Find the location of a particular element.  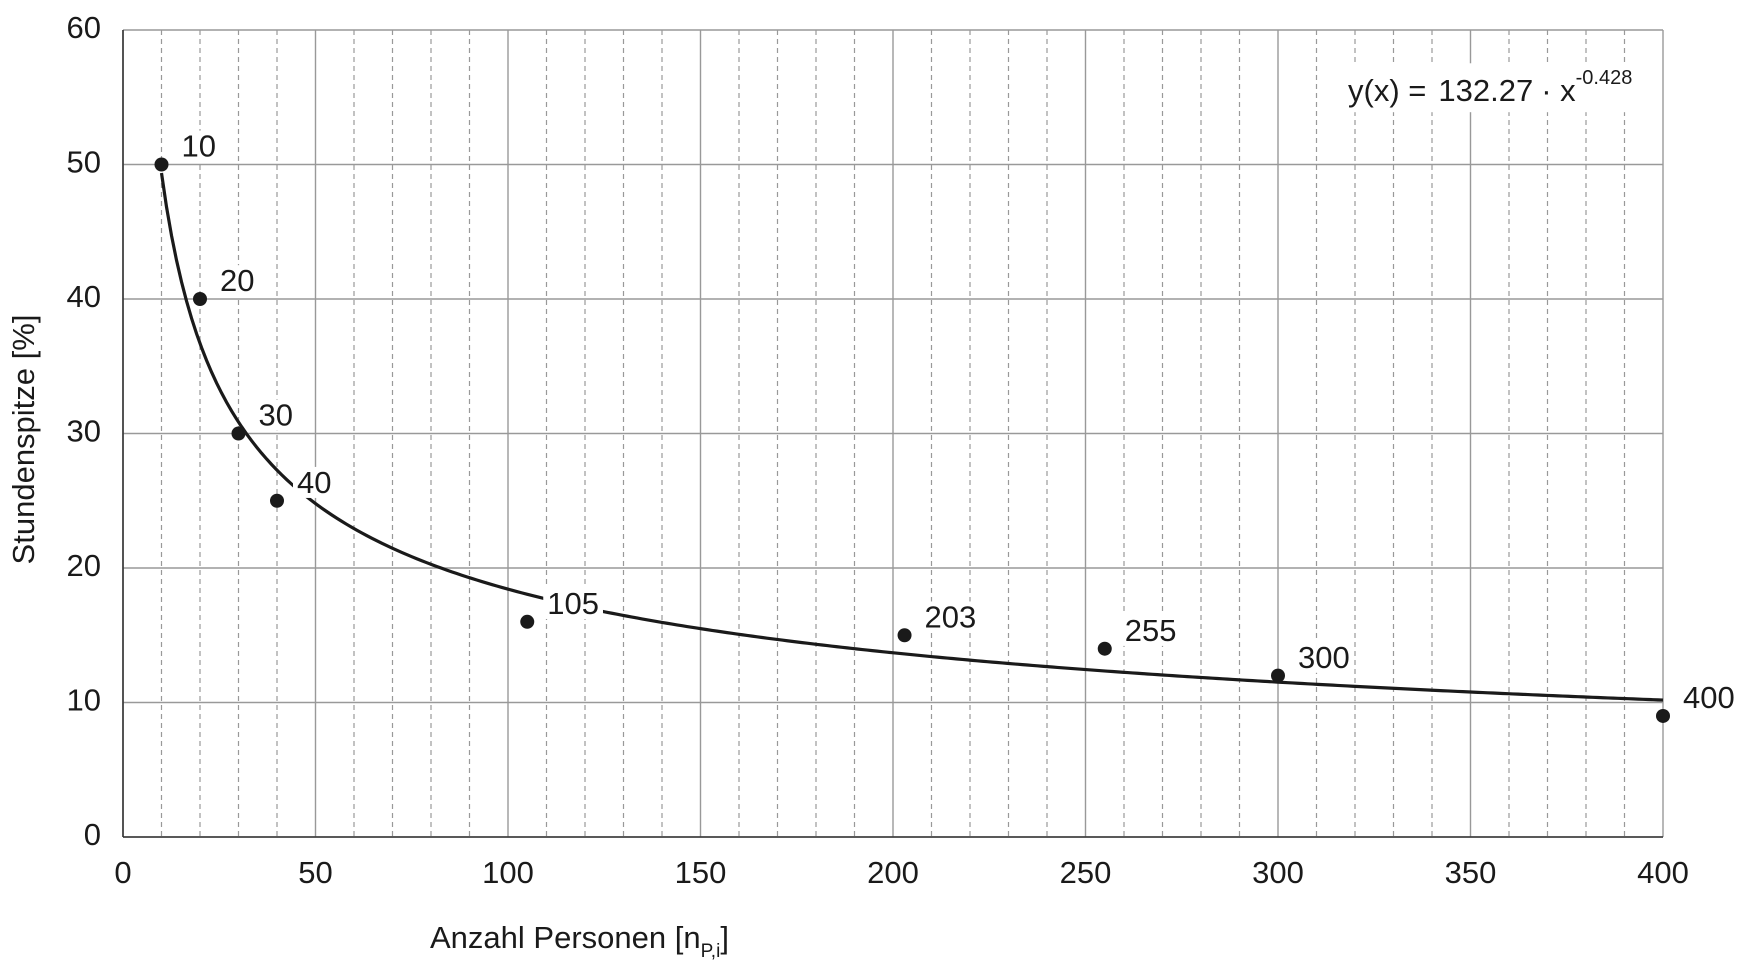

fit-coefficient: 132.27 is located at coordinates (1485, 90).